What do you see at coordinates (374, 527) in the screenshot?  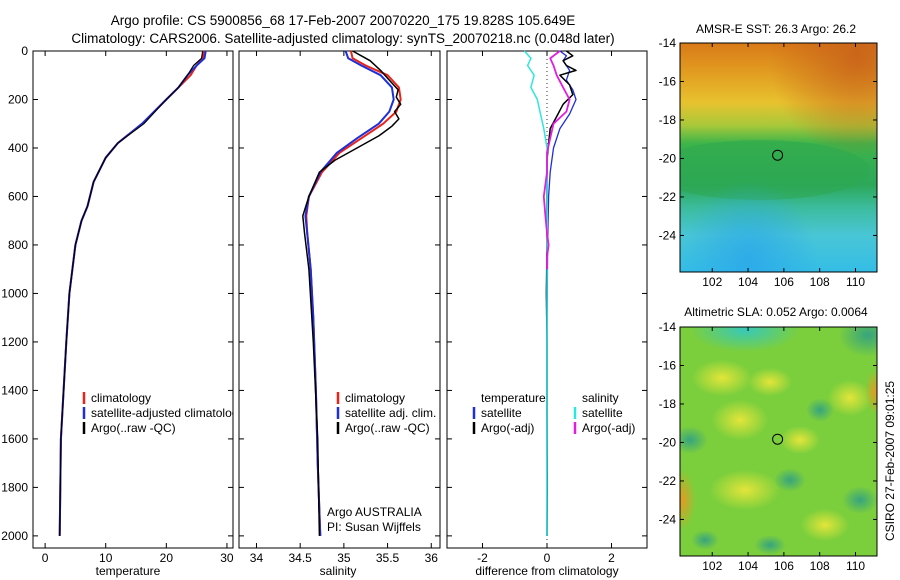 I see `salinity-annotation-line2: PI: Susan Wijffels` at bounding box center [374, 527].